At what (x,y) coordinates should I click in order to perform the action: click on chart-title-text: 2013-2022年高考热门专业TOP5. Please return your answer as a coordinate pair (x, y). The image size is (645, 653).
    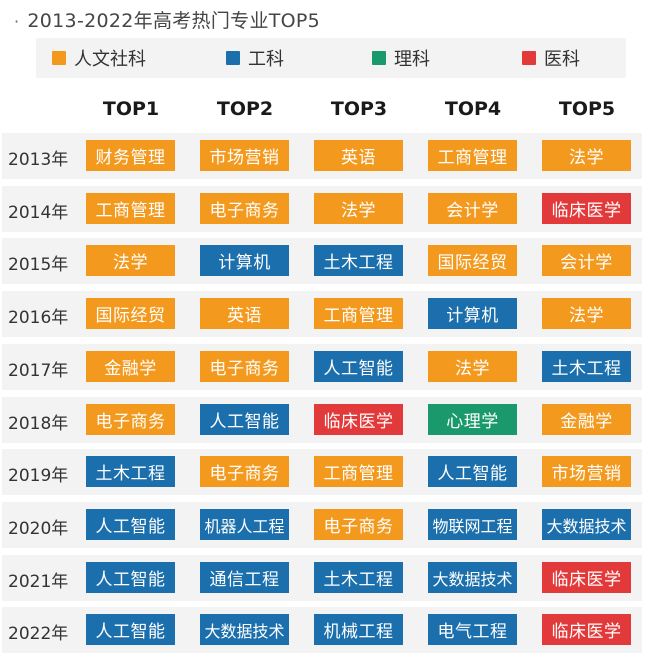
    Looking at the image, I should click on (174, 21).